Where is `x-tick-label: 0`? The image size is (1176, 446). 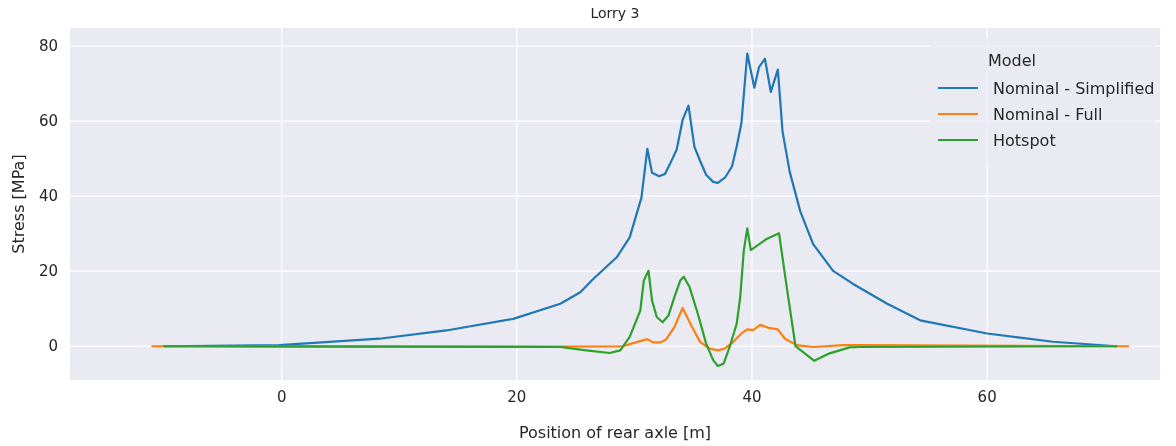 x-tick-label: 0 is located at coordinates (281, 397).